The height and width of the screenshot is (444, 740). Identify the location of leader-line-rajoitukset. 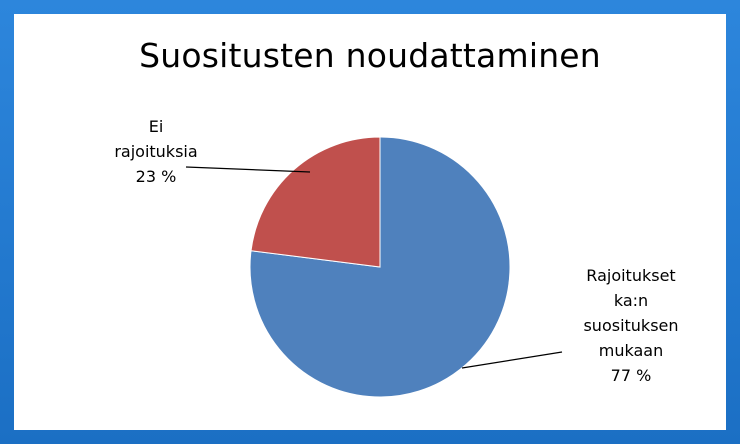
(512, 360).